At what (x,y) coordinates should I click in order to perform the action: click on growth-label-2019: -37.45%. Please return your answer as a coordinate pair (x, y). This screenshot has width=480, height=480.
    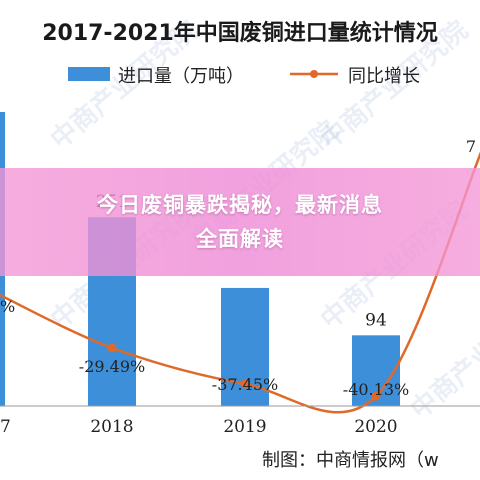
    Looking at the image, I should click on (245, 384).